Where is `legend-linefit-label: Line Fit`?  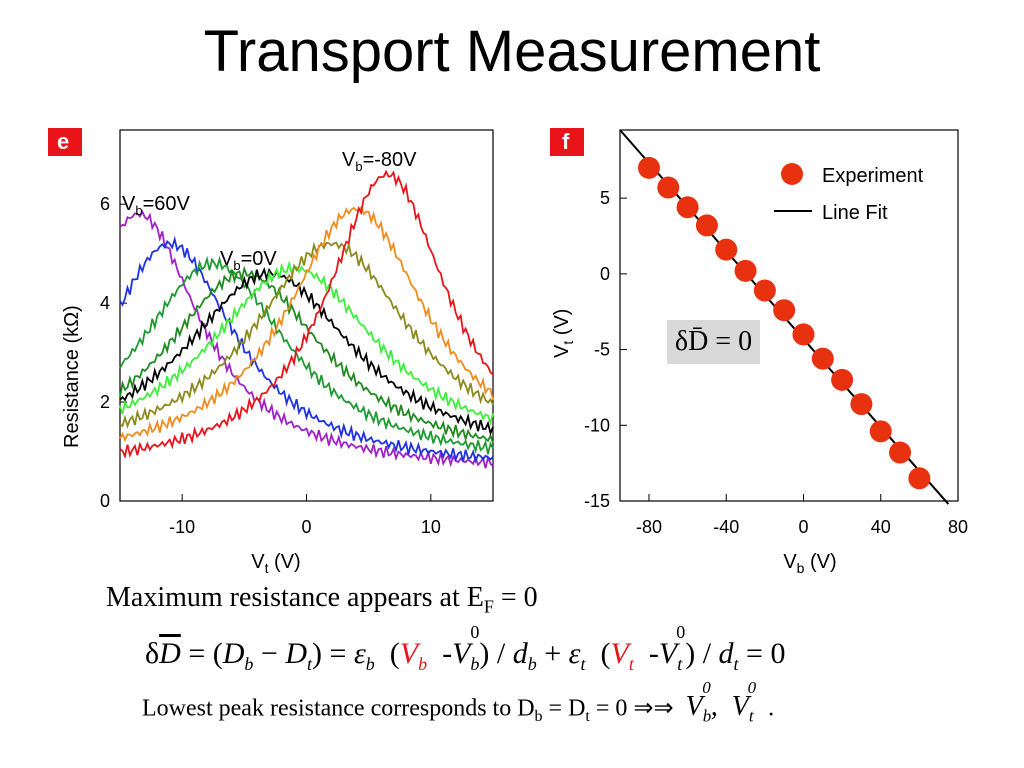
legend-linefit-label: Line Fit is located at coordinates (855, 213).